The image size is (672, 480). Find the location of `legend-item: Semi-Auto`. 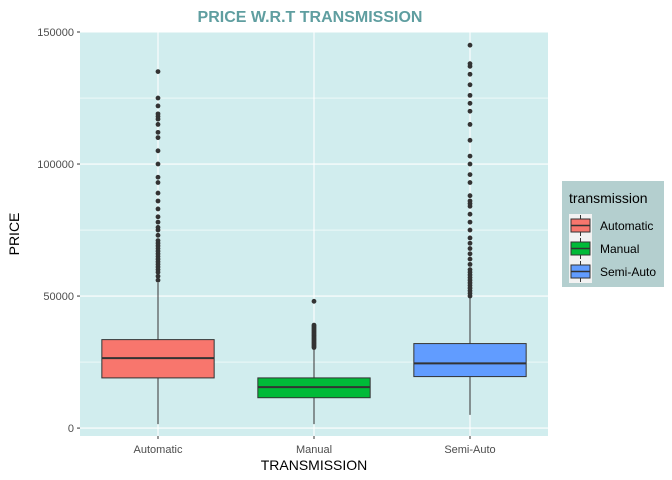

legend-item: Semi-Auto is located at coordinates (612, 271).